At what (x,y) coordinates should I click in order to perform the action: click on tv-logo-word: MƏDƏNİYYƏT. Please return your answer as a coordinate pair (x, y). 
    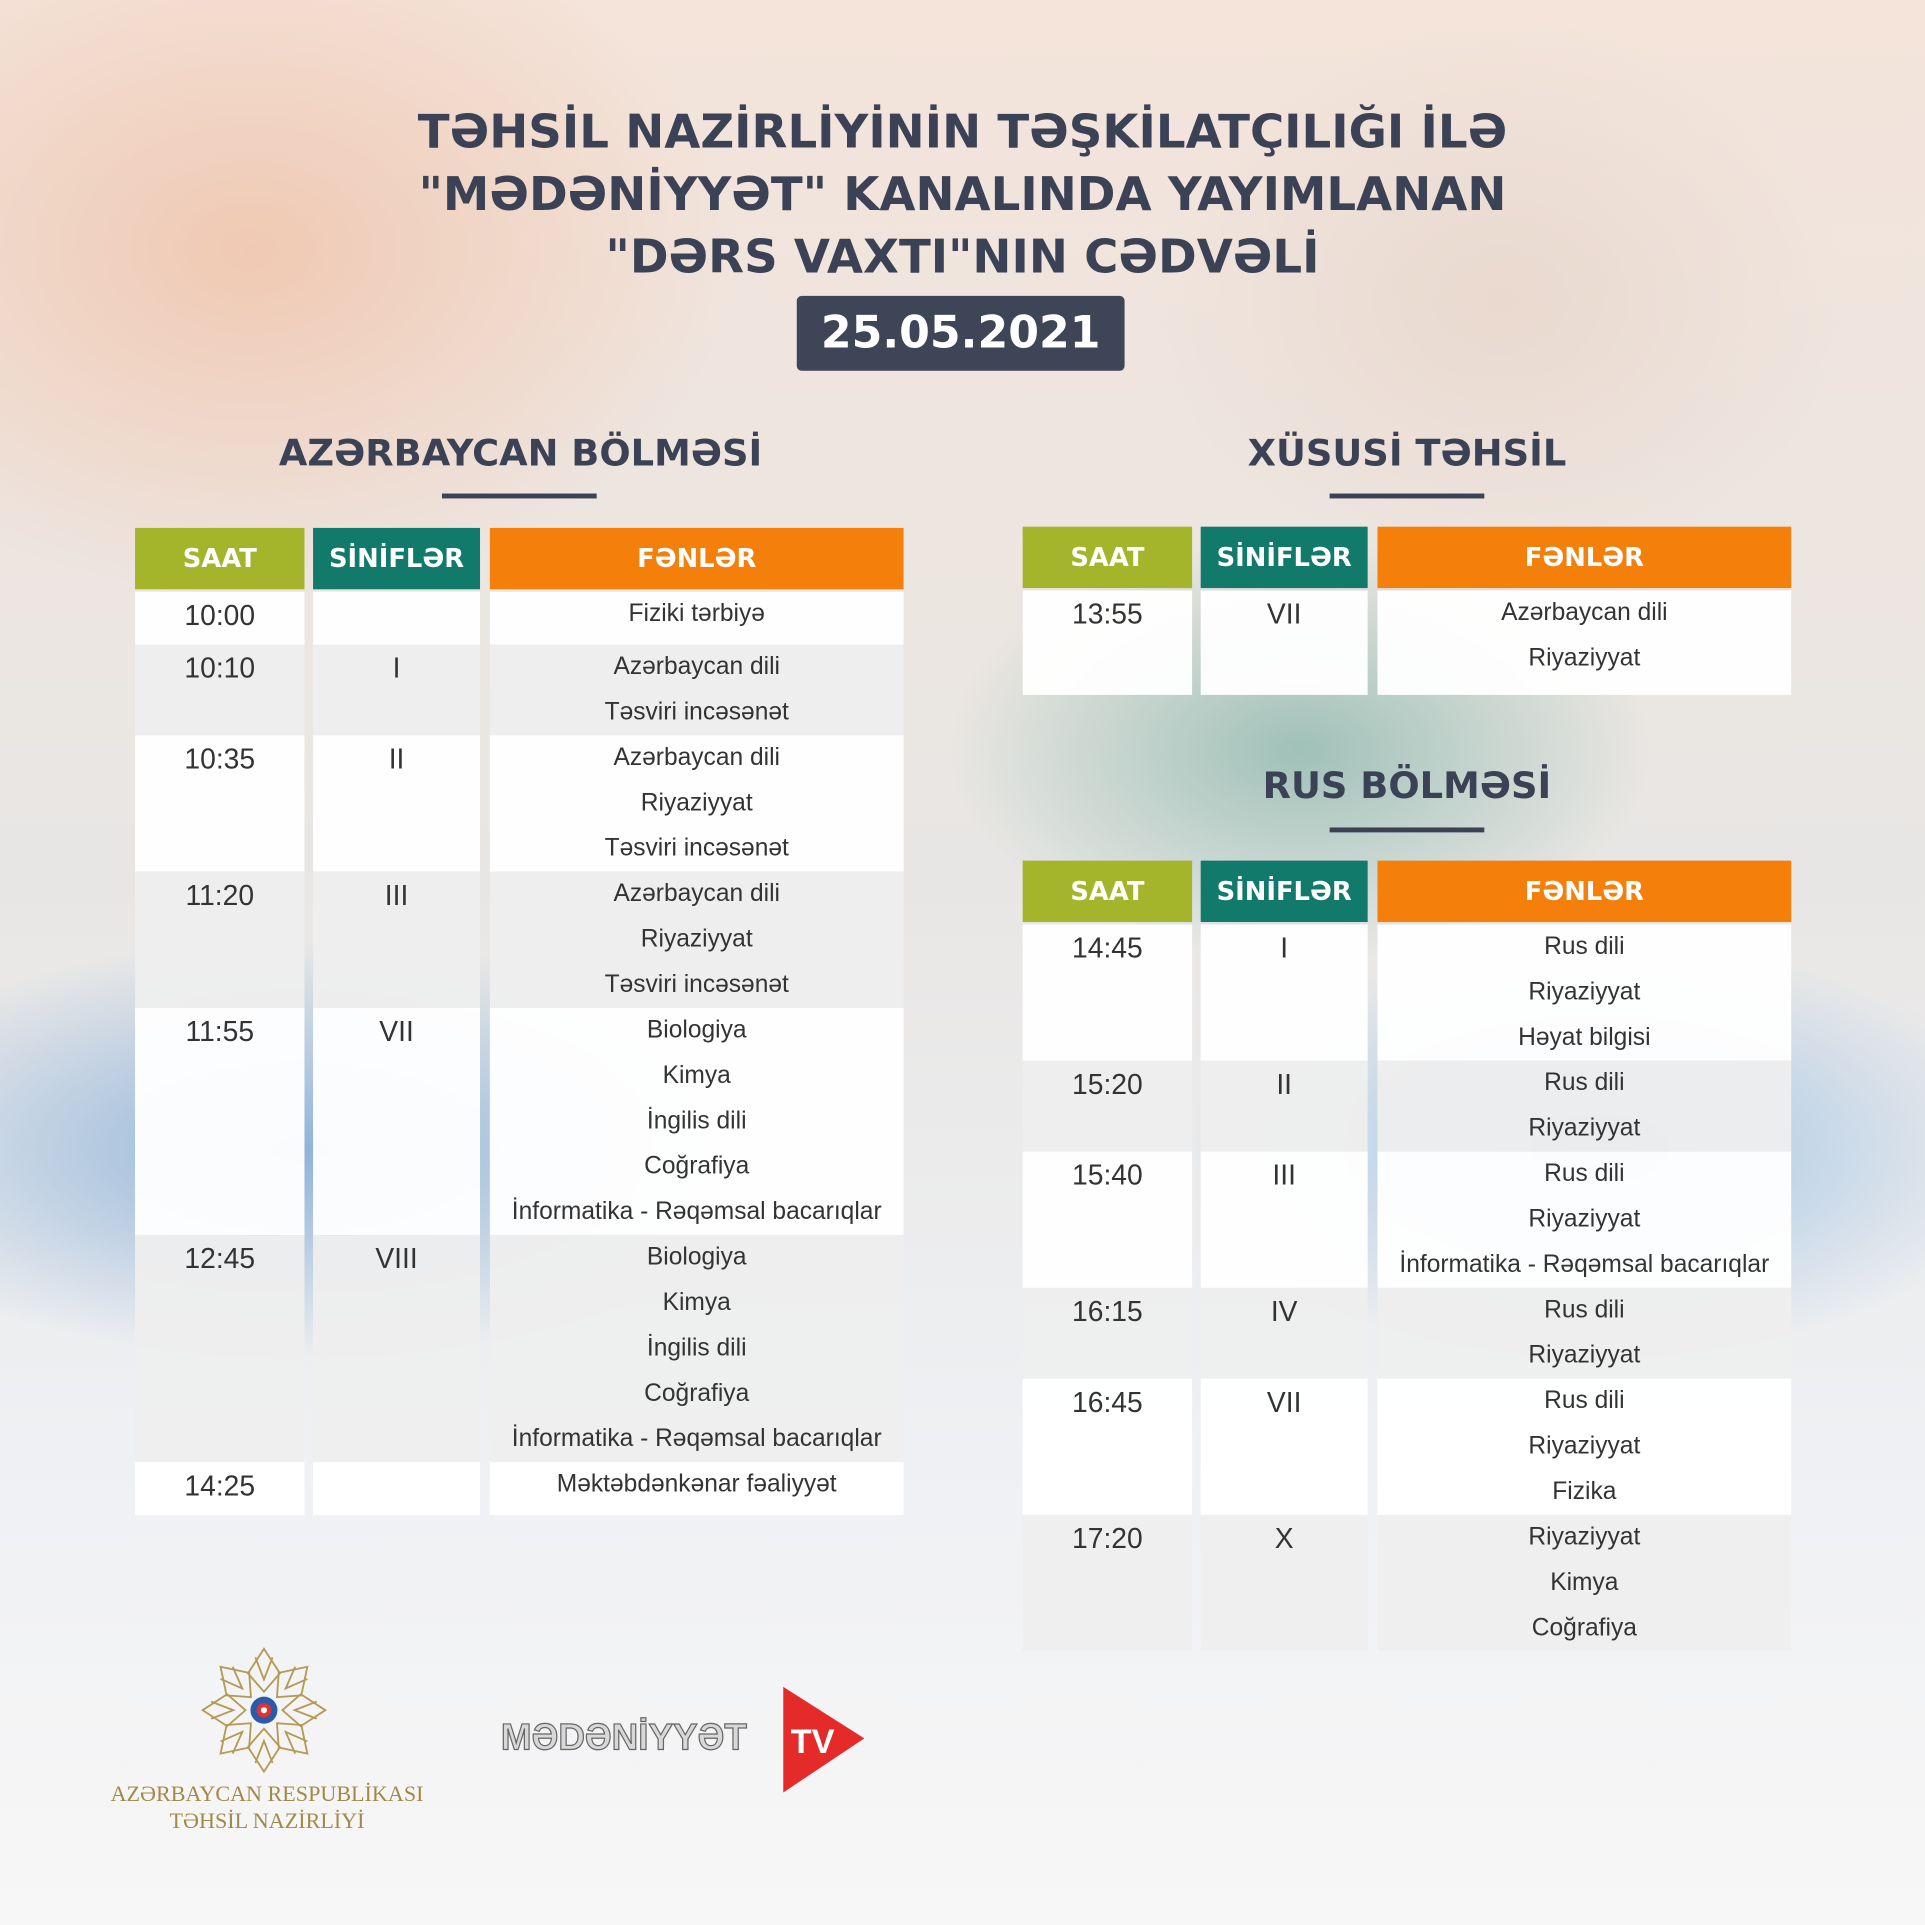
    Looking at the image, I should click on (623, 1738).